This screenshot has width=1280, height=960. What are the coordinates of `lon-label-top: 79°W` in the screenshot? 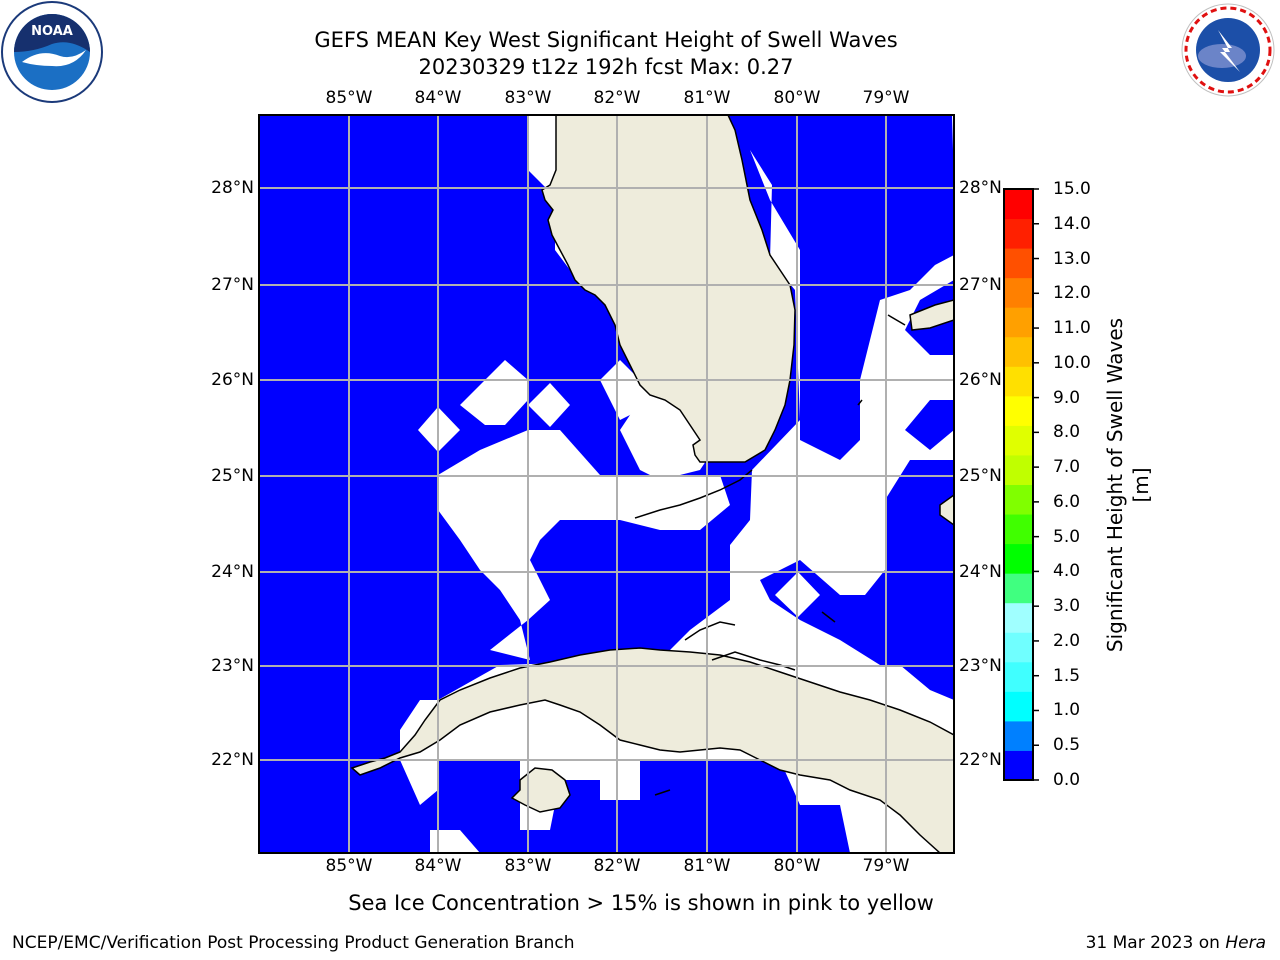 It's located at (886, 98).